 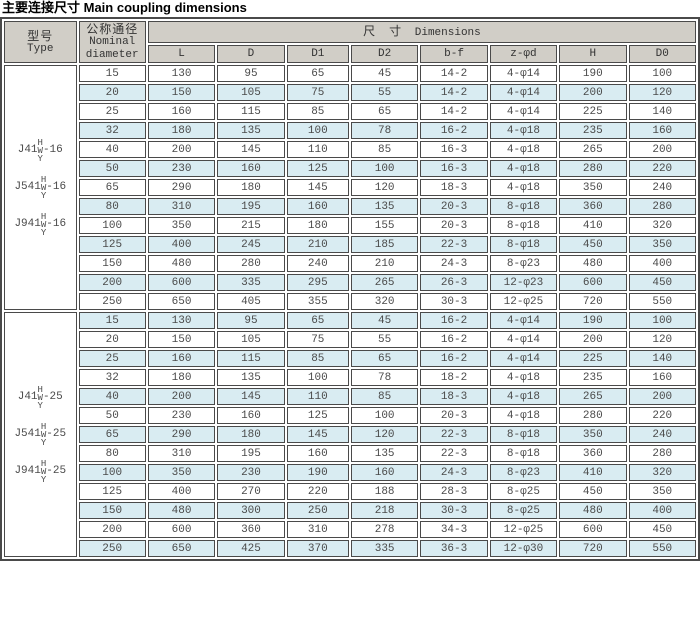 I want to click on dimension-cell: 220, so click(x=662, y=168).